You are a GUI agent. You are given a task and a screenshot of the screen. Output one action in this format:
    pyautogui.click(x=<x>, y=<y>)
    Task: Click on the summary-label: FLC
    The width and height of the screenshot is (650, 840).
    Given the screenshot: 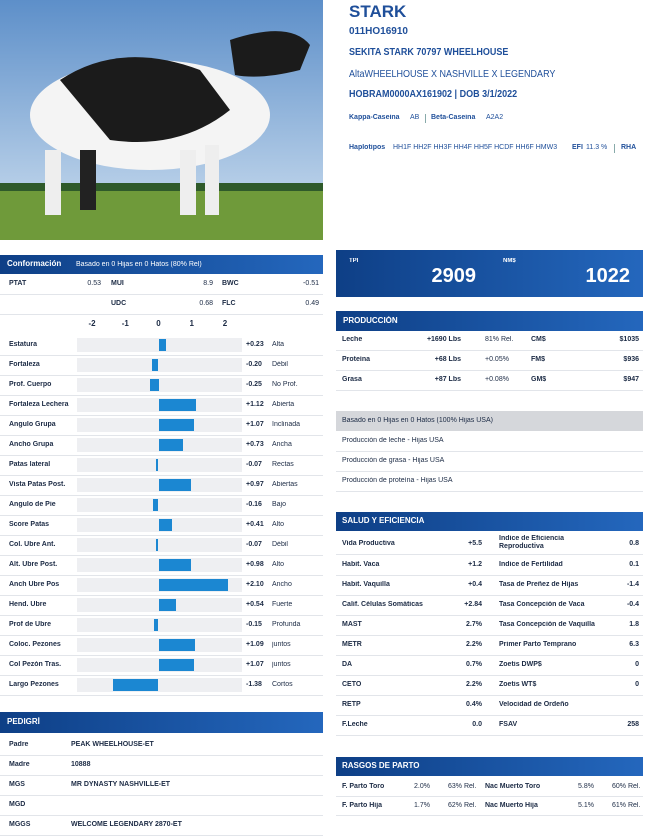 What is the action you would take?
    pyautogui.click(x=229, y=303)
    